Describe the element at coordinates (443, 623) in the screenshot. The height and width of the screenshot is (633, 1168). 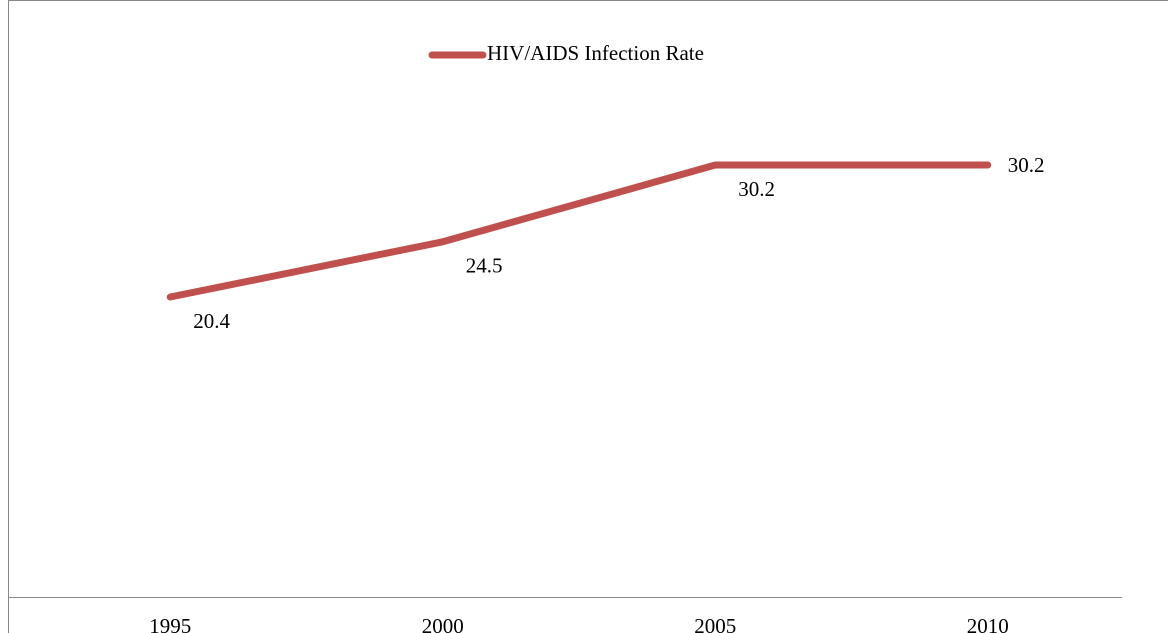
I see `x-tick-label: 2000` at that location.